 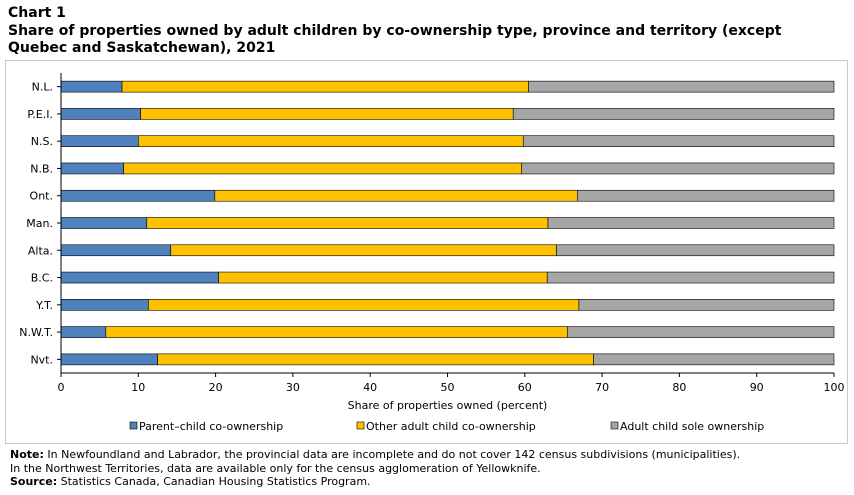 What do you see at coordinates (692, 426) in the screenshot?
I see `legend-label-3: Adult child sole ownership` at bounding box center [692, 426].